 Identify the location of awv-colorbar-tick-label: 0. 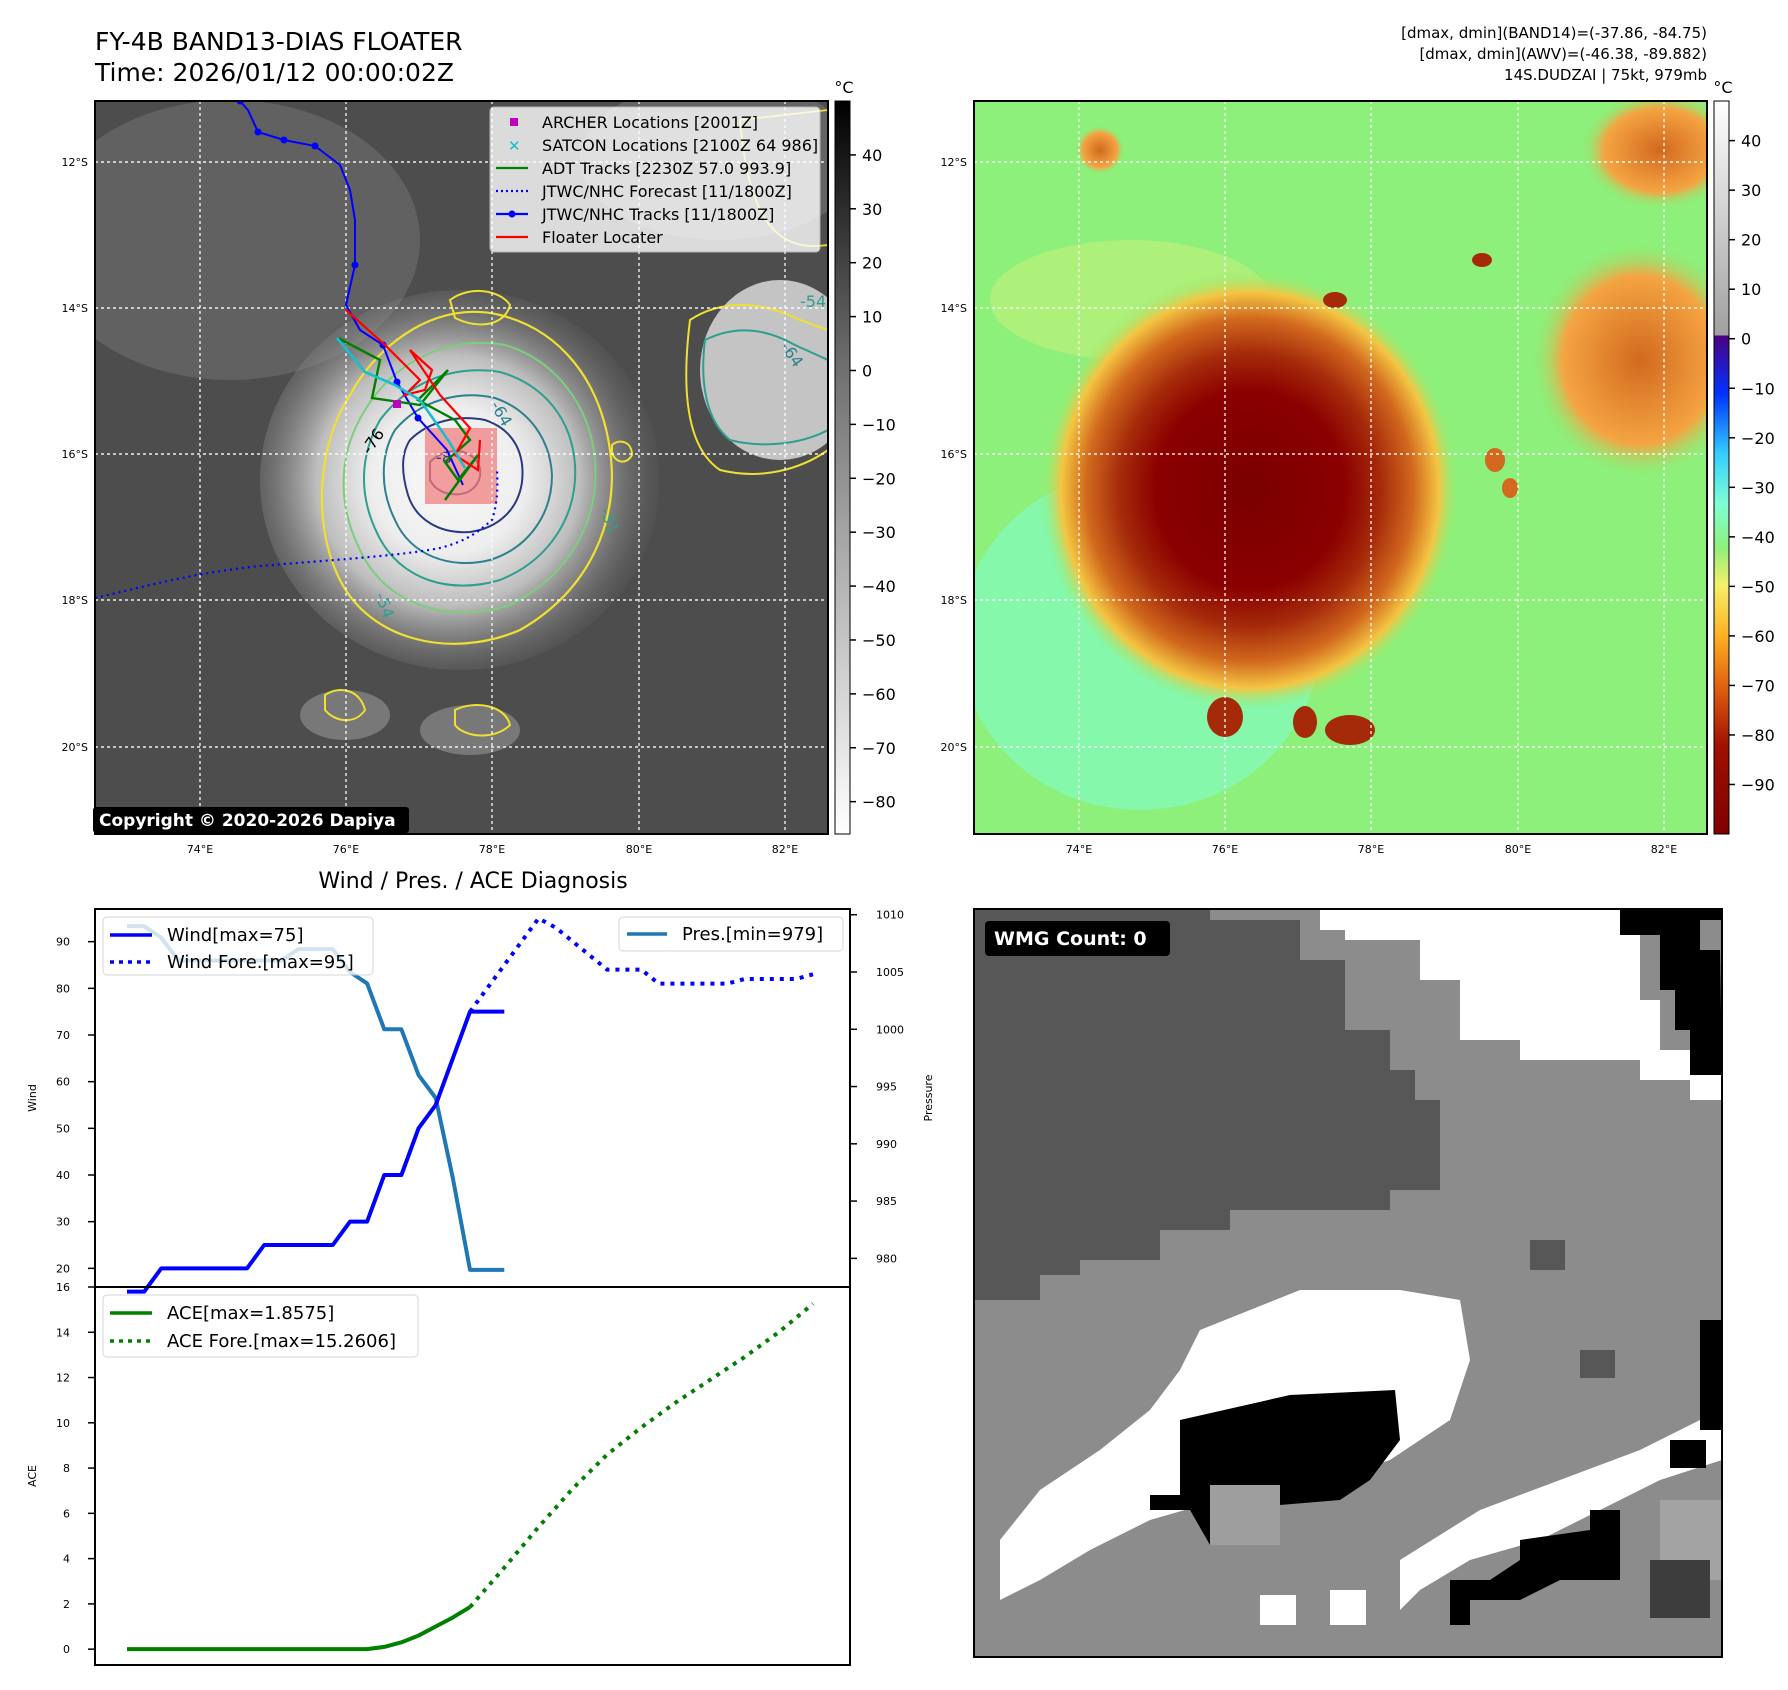
(1746, 339).